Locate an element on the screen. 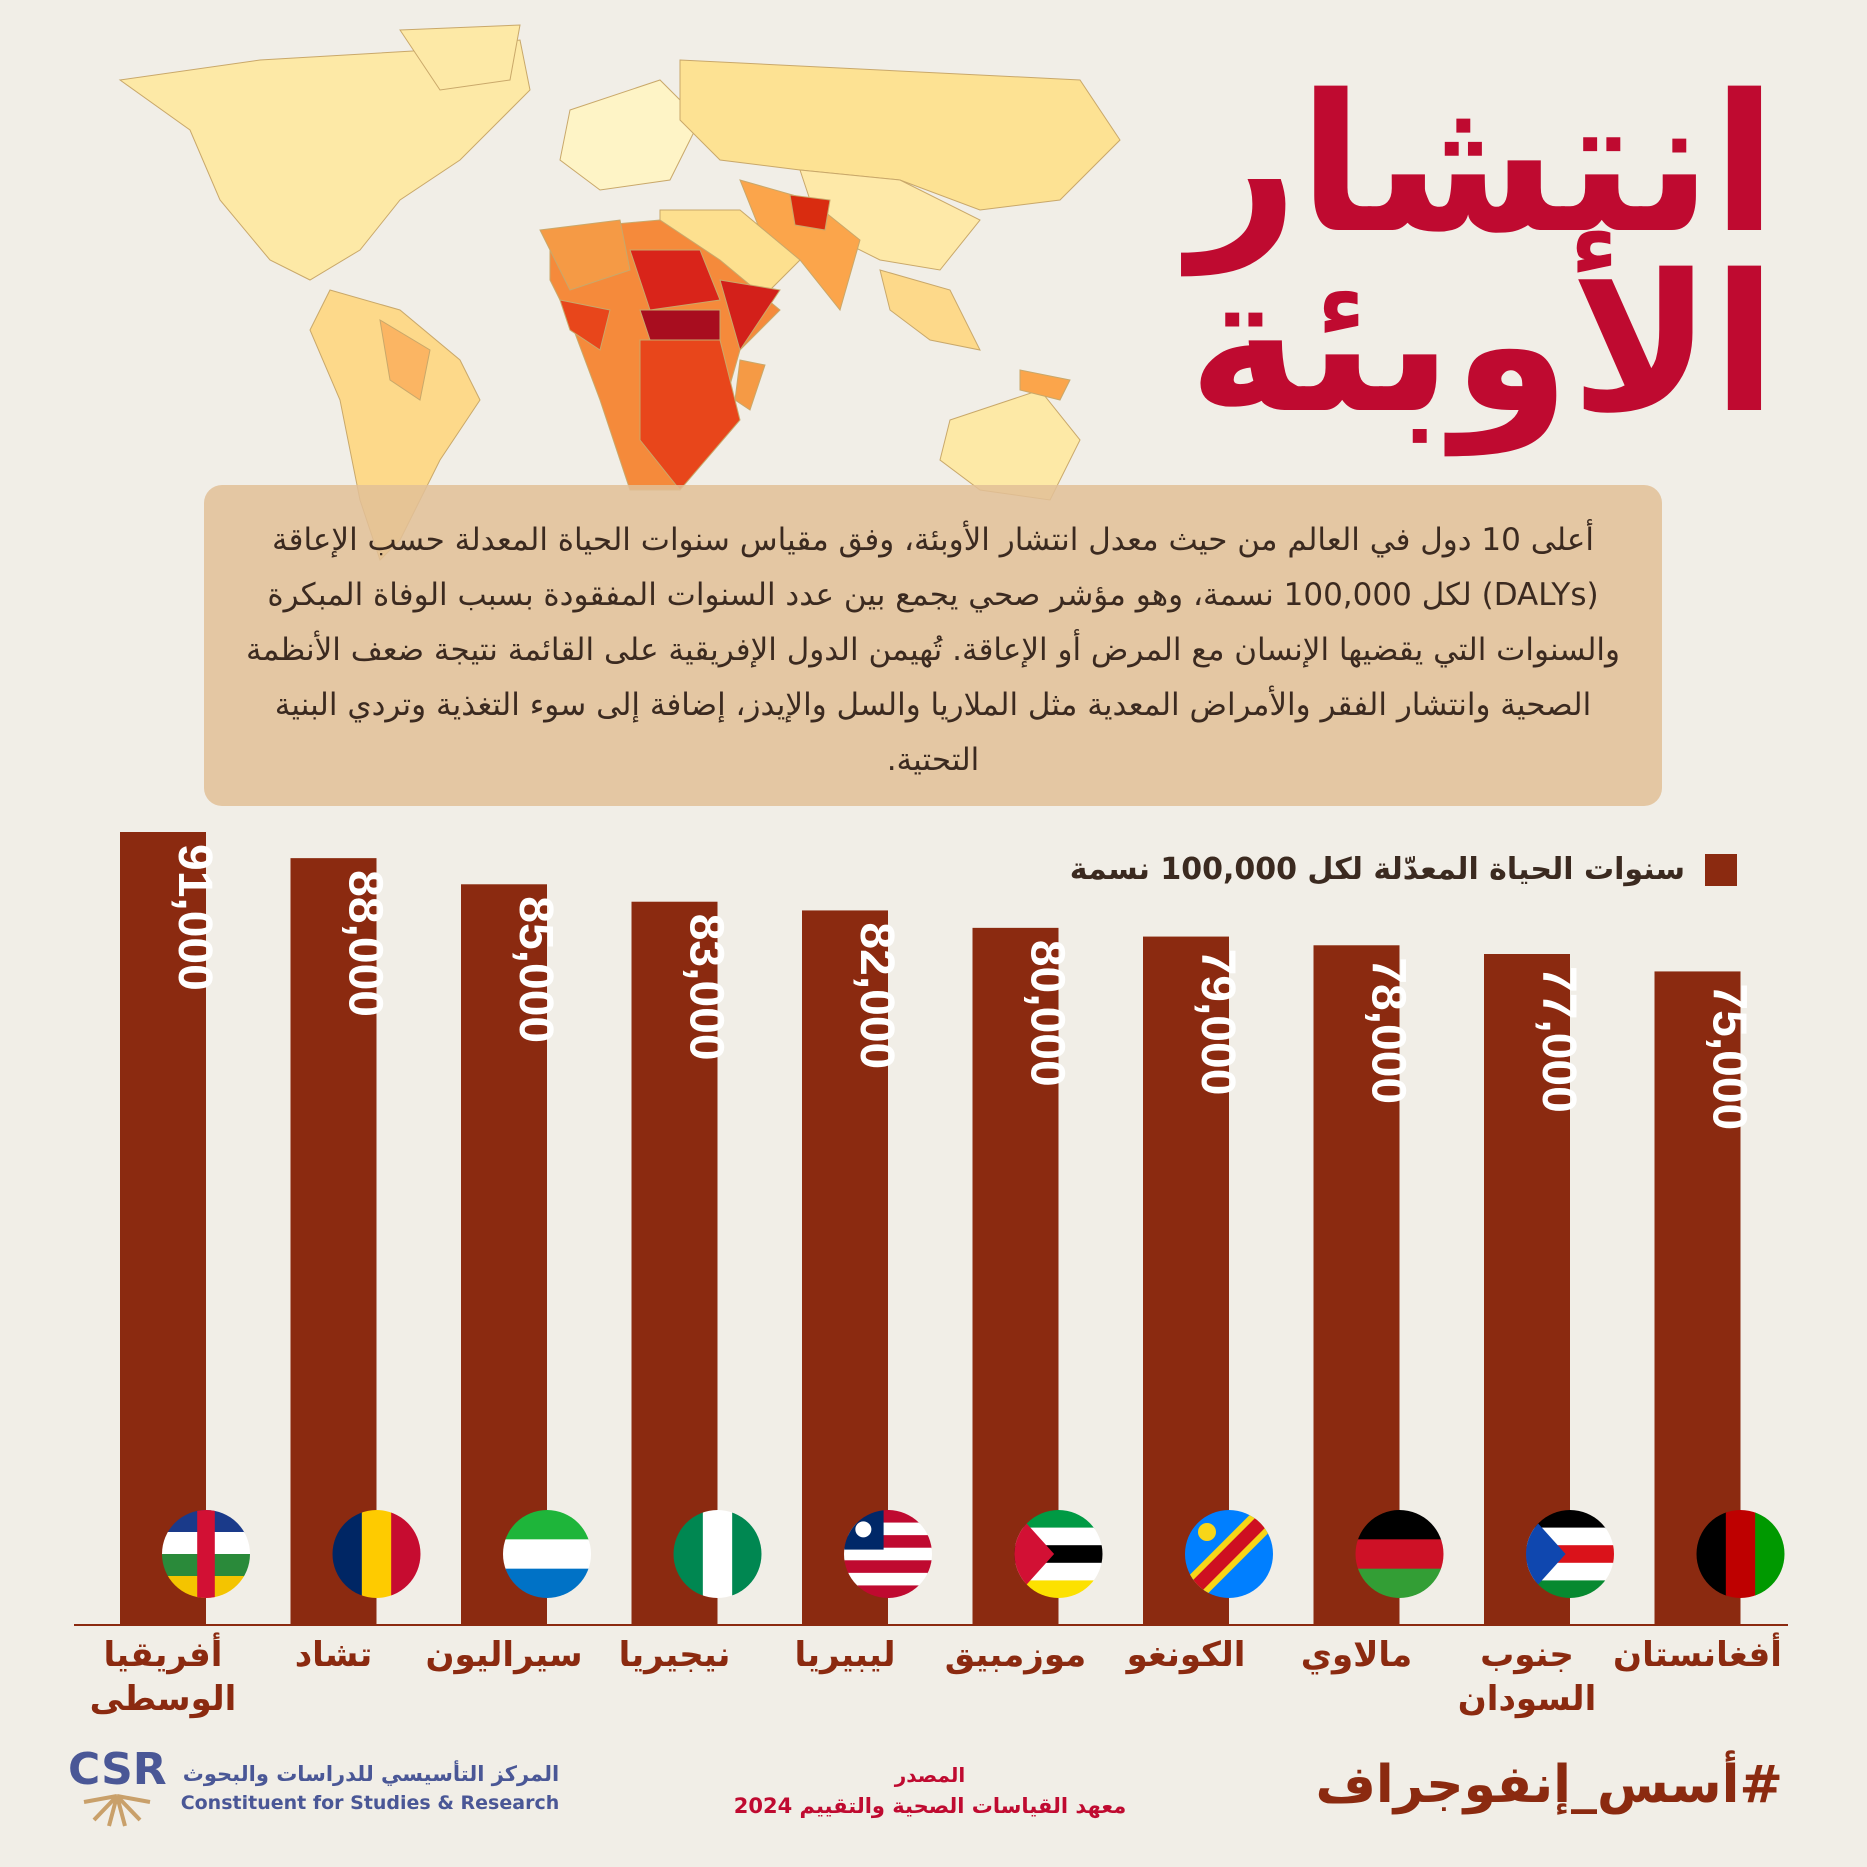  legend: سنوات الحياة المعدّلة لكل 100,000 نسمة is located at coordinates (1403, 869).